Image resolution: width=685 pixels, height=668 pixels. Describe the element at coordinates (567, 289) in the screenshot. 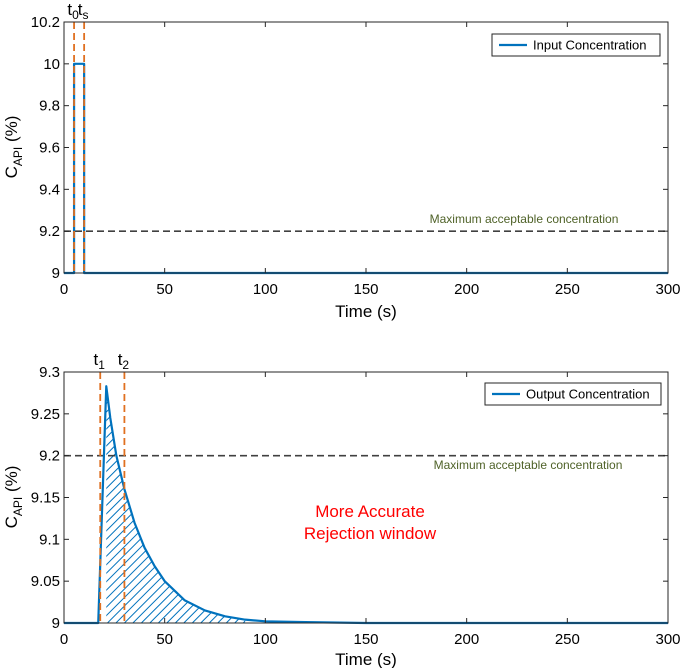

I see `top-x-tick-label: 250` at that location.